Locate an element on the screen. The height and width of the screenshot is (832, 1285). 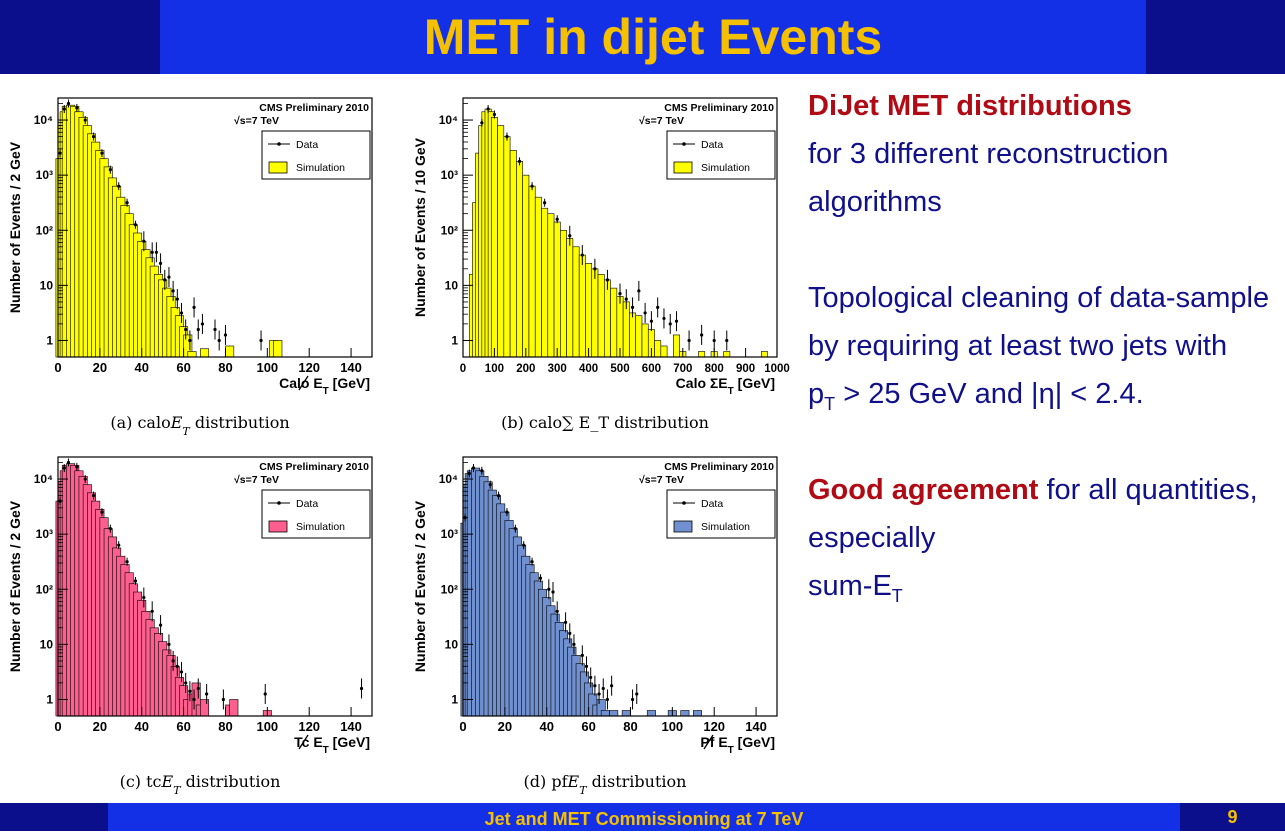
caption-text: (b) calo is located at coordinates (531, 422).